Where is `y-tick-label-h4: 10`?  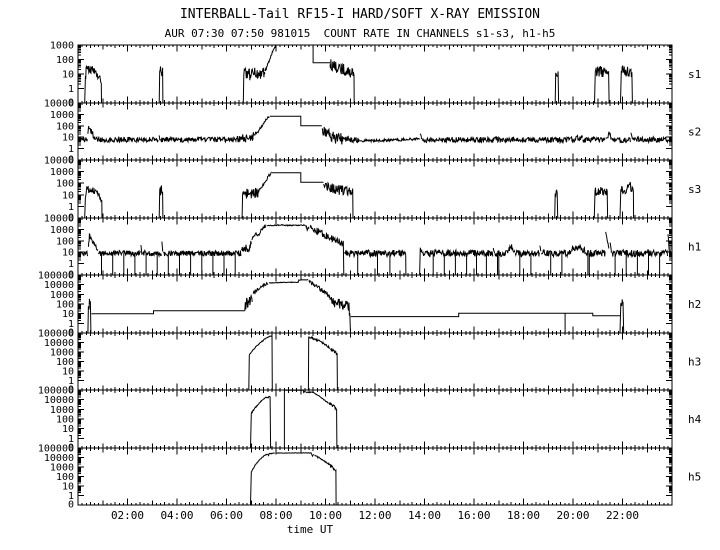
y-tick-label-h4: 10 is located at coordinates (68, 429).